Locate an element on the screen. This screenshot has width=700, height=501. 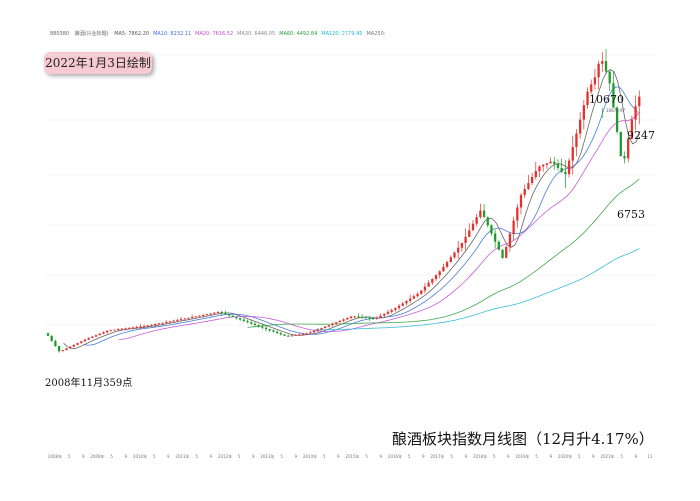
x-tick-label: 11 is located at coordinates (650, 456).